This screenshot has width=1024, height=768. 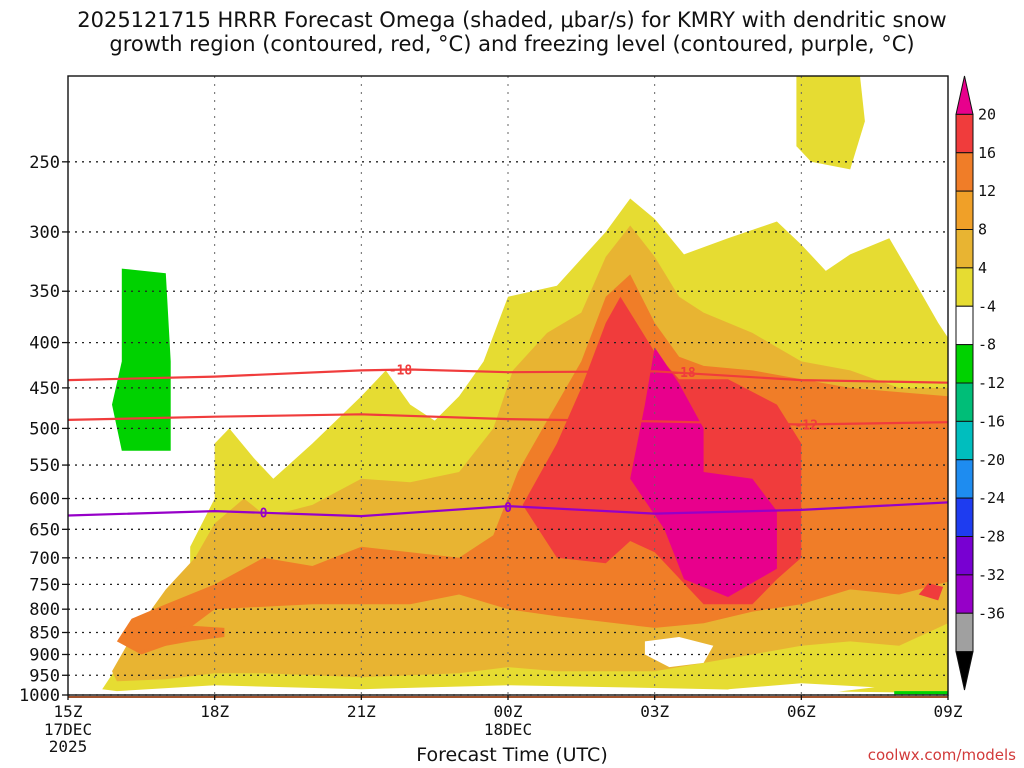 What do you see at coordinates (991, 537) in the screenshot?
I see `colorbar-label--28: -28` at bounding box center [991, 537].